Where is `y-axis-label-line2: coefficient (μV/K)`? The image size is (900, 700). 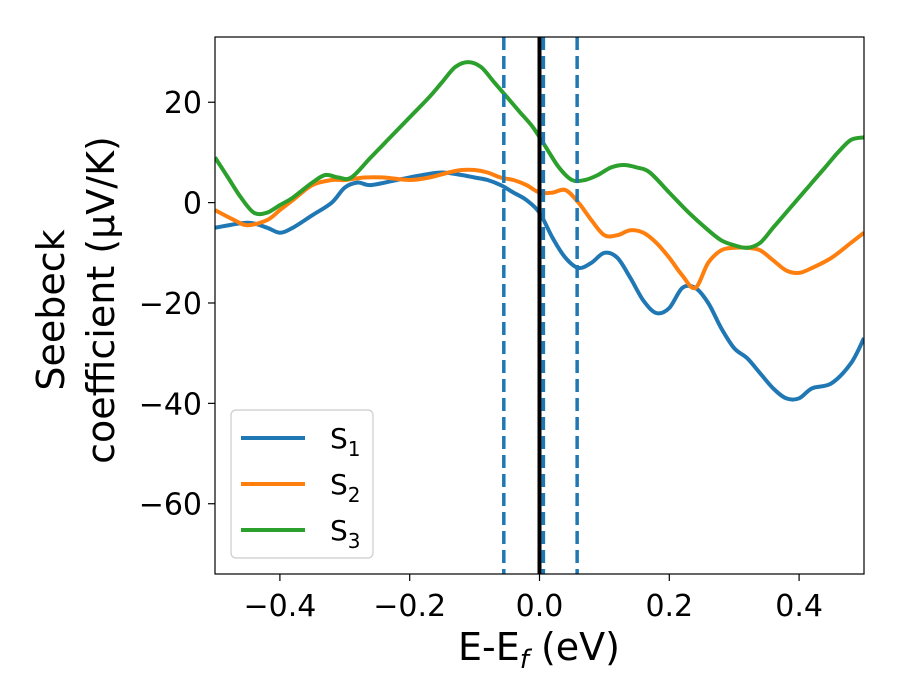
y-axis-label-line2: coefficient (μV/K) is located at coordinates (101, 300).